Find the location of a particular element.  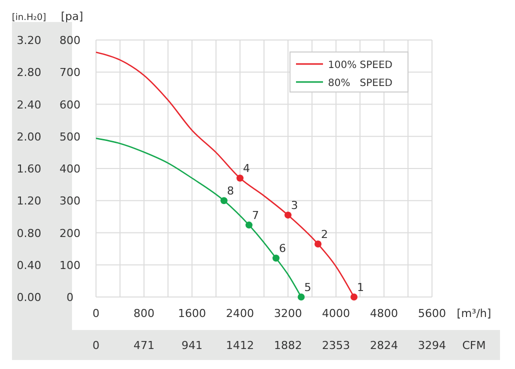

annotation: 5 is located at coordinates (308, 287).